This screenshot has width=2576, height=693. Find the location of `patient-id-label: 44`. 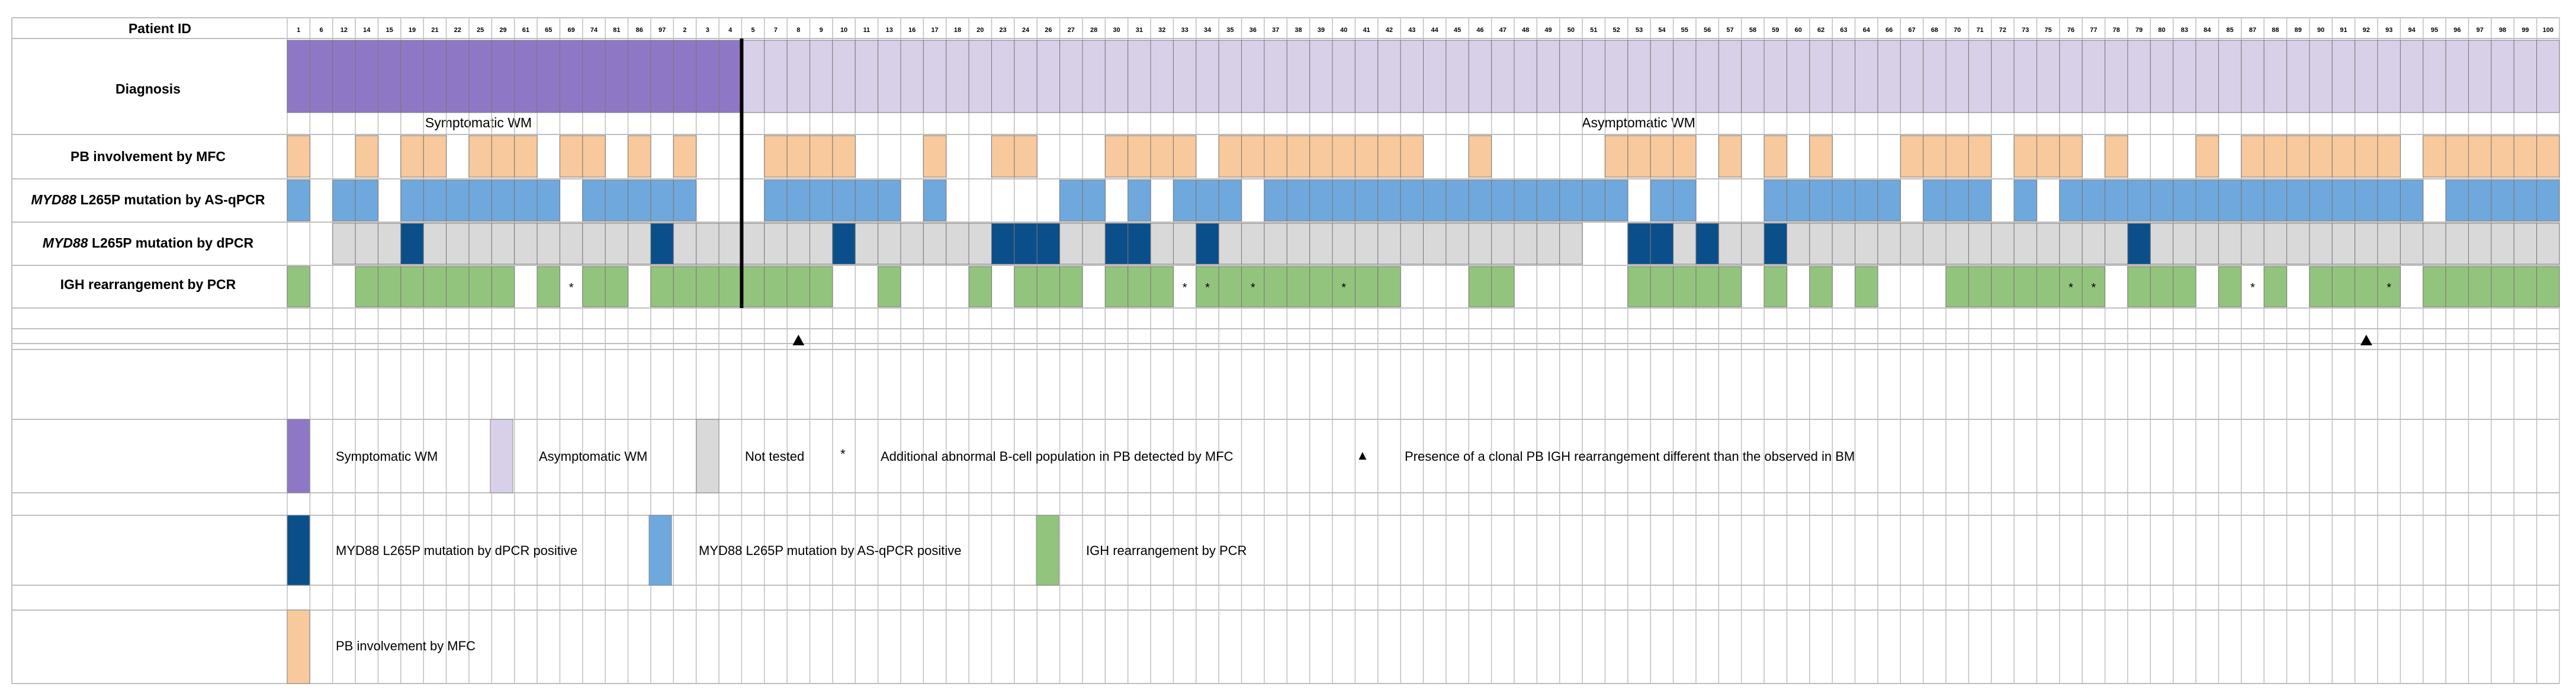

patient-id-label: 44 is located at coordinates (1435, 30).